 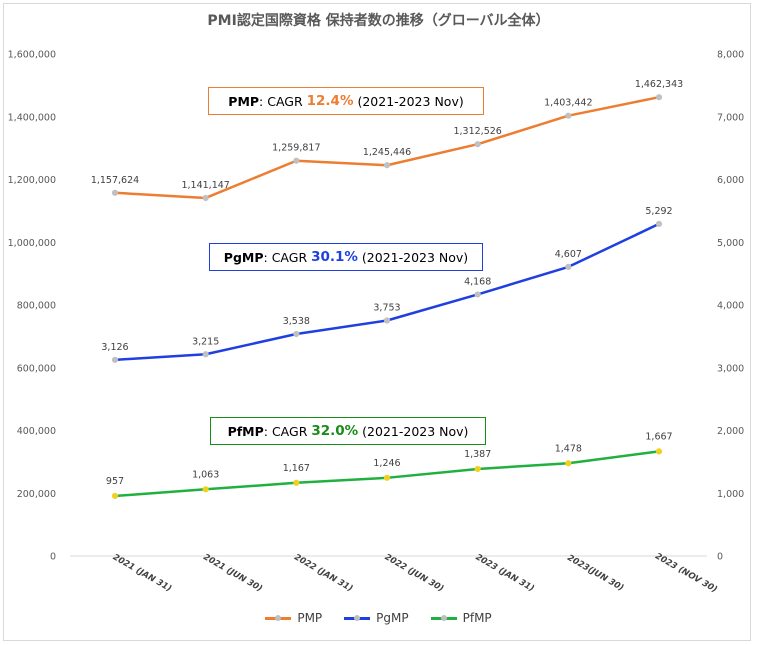 I want to click on data-label: 1,478, so click(x=568, y=448).